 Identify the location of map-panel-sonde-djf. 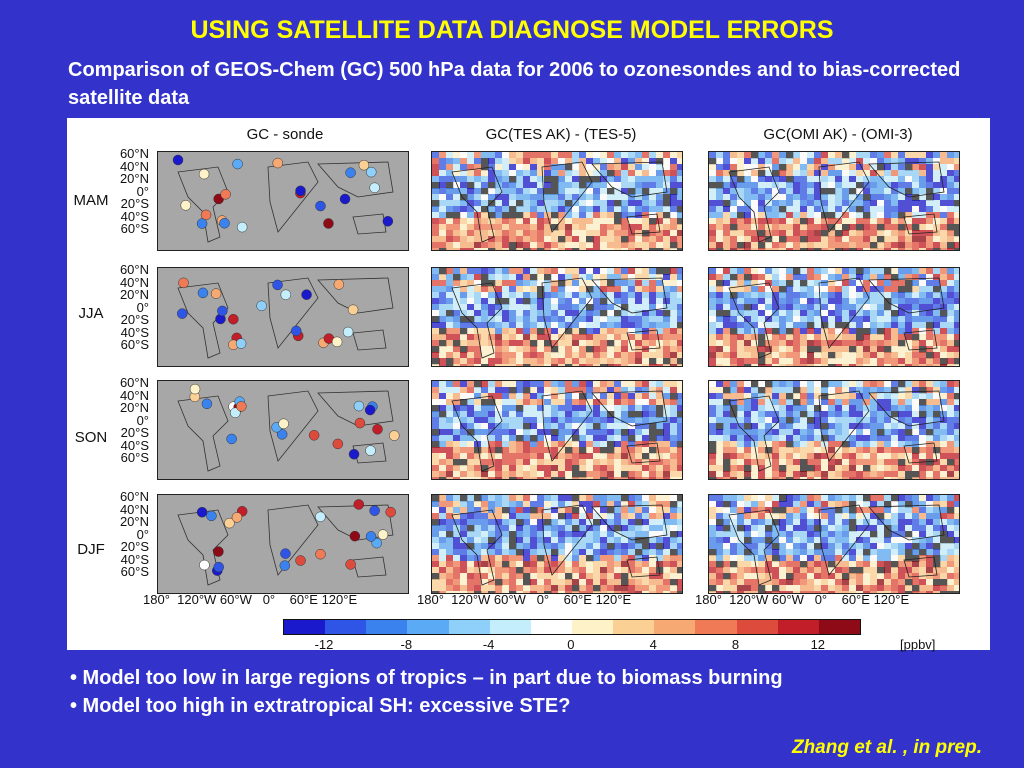
(283, 544).